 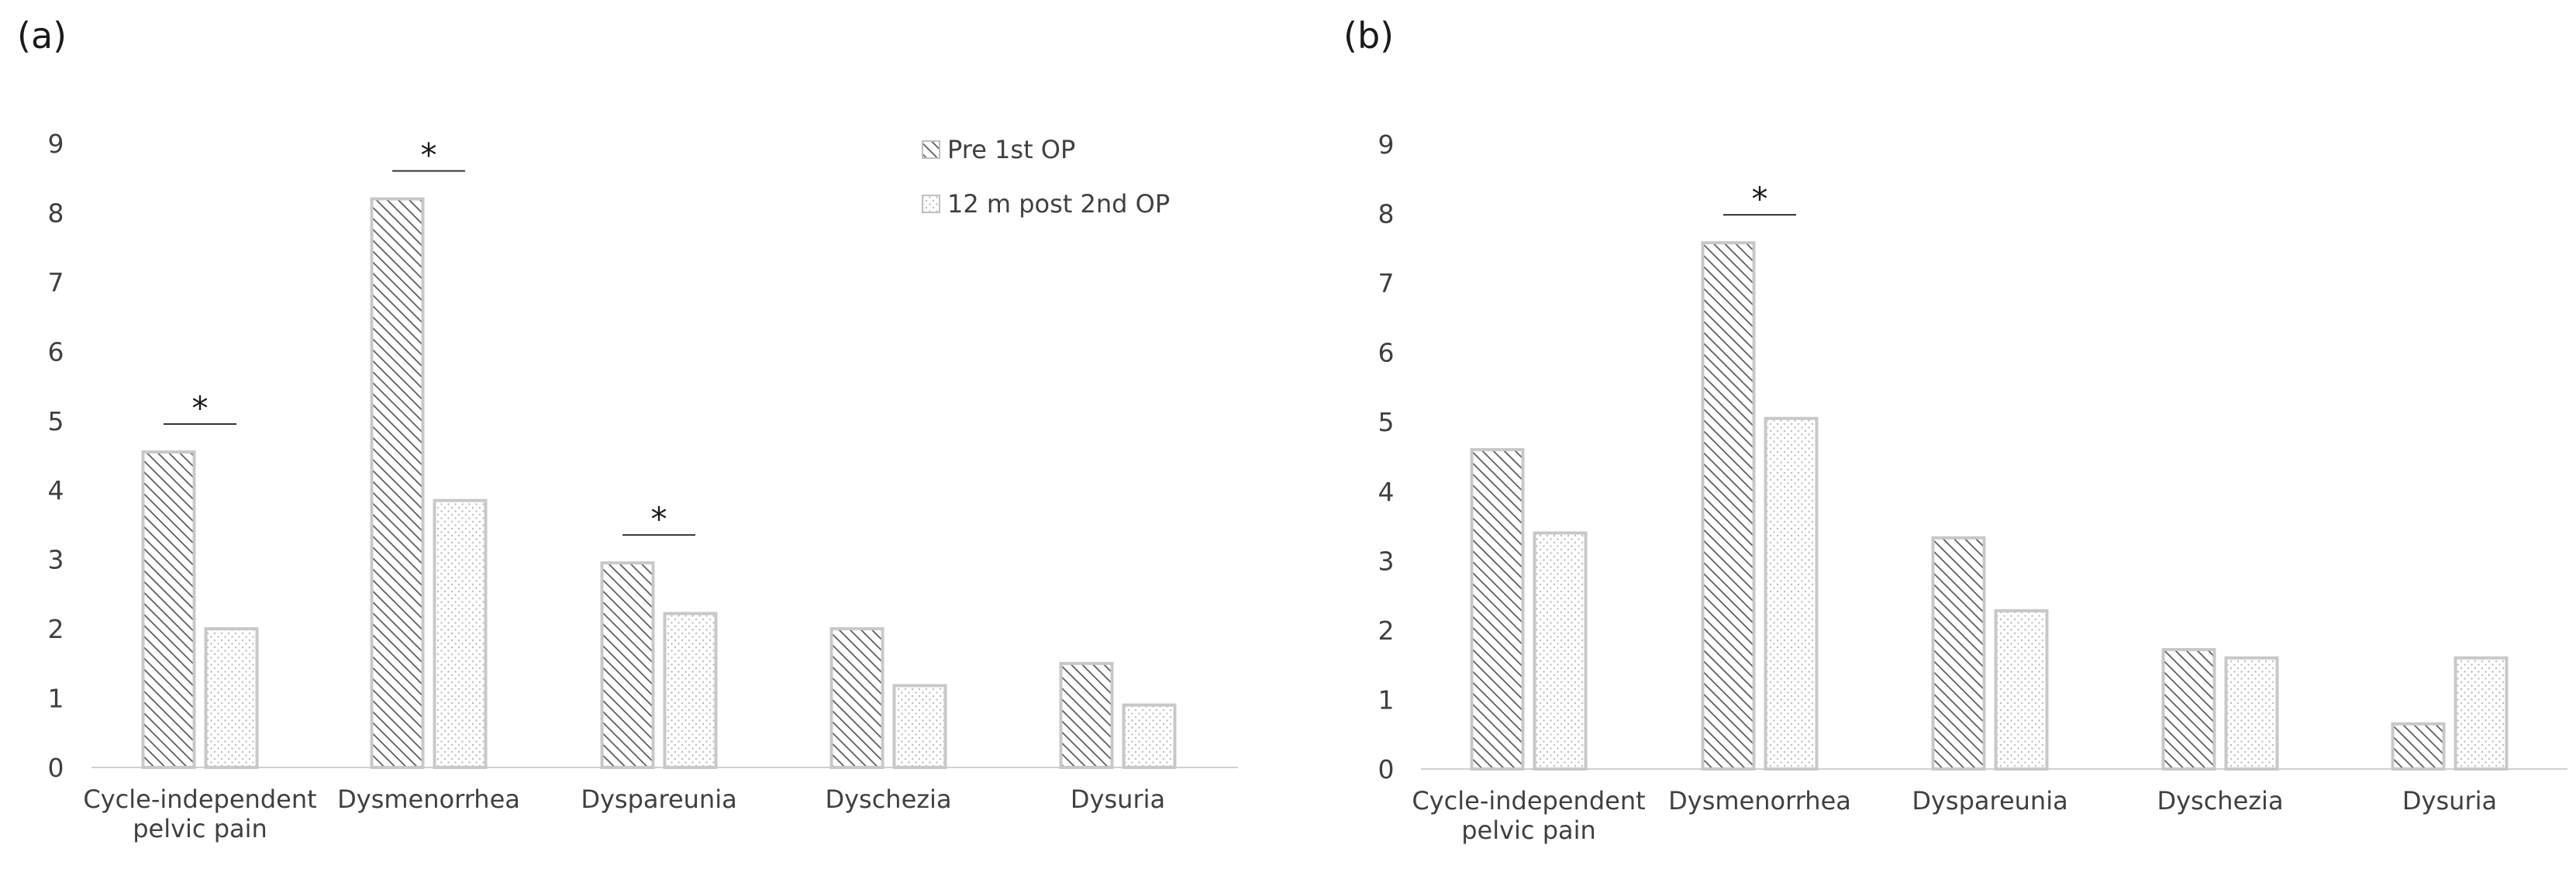 What do you see at coordinates (1528, 801) in the screenshot?
I see `category-label-b-0: Cycle-independent` at bounding box center [1528, 801].